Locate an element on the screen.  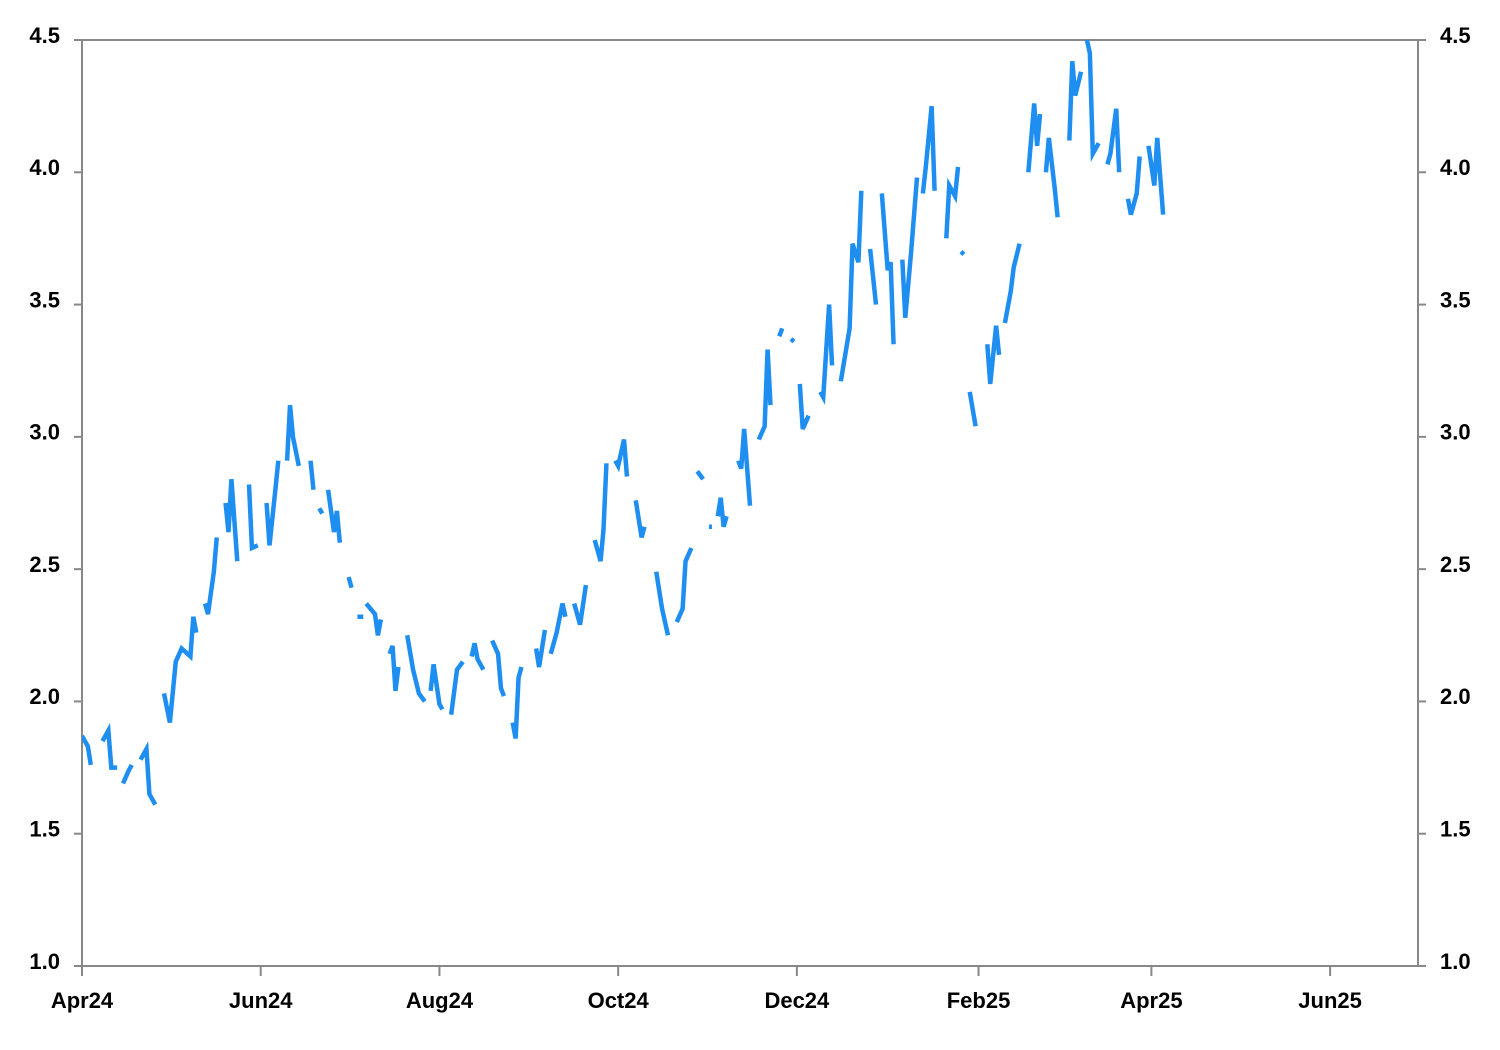
y-tick-label: 2.5 is located at coordinates (44, 564).